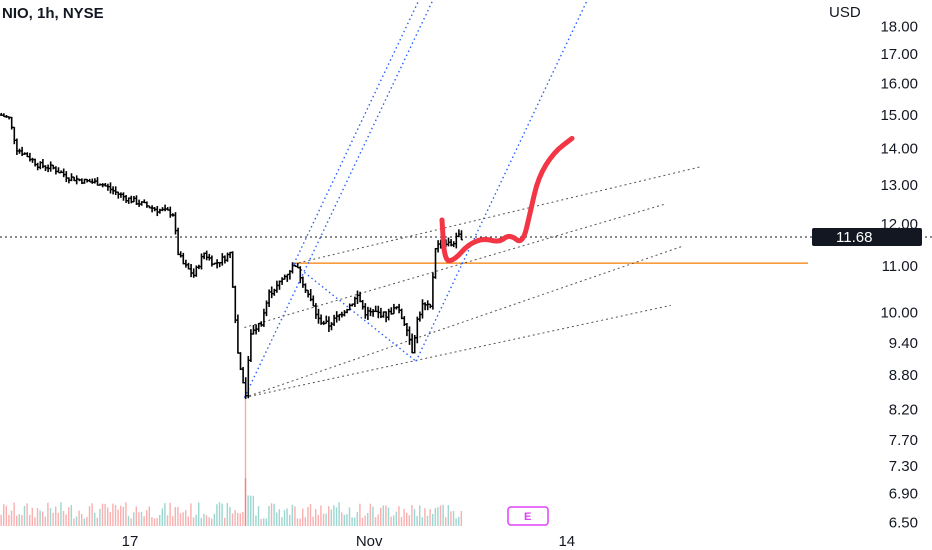 This screenshot has height=550, width=932. Describe the element at coordinates (528, 516) in the screenshot. I see `events-badge: E` at that location.